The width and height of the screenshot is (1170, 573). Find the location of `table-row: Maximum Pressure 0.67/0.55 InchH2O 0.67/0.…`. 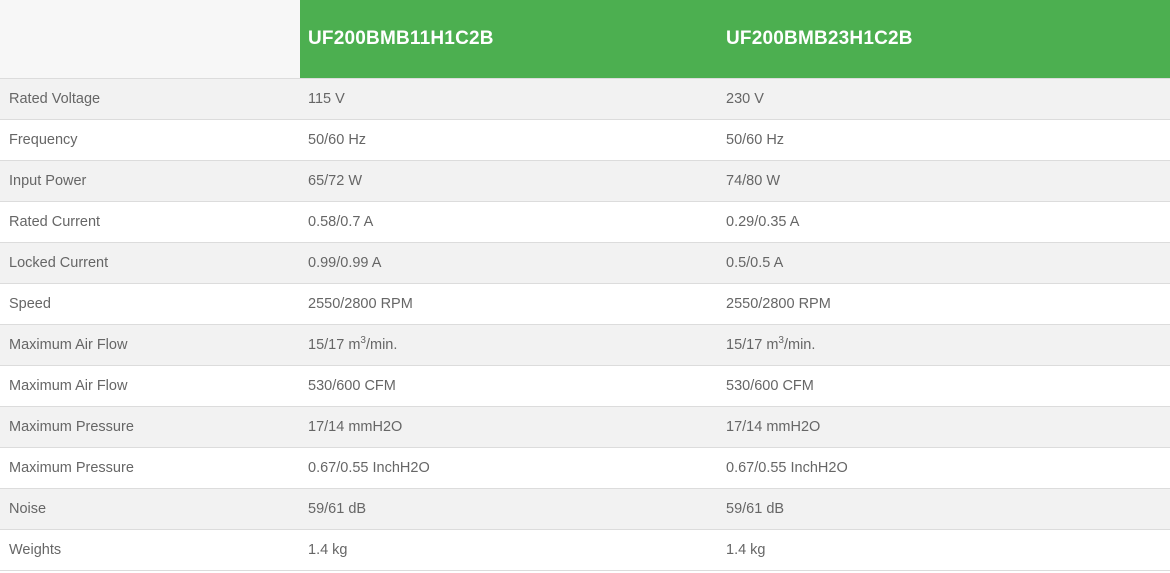

table-row: Maximum Pressure 0.67/0.55 InchH2O 0.67/0.… is located at coordinates (585, 468).